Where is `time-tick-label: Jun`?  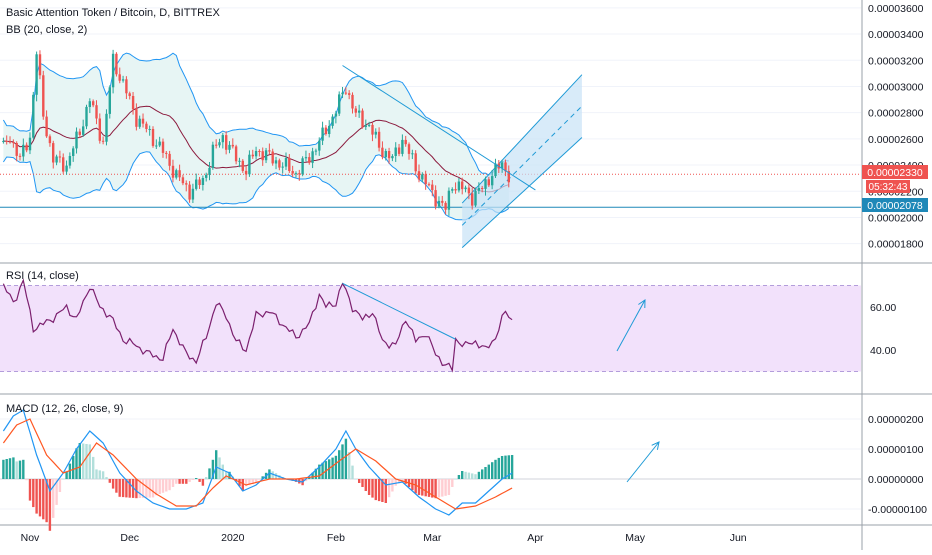
time-tick-label: Jun is located at coordinates (738, 538).